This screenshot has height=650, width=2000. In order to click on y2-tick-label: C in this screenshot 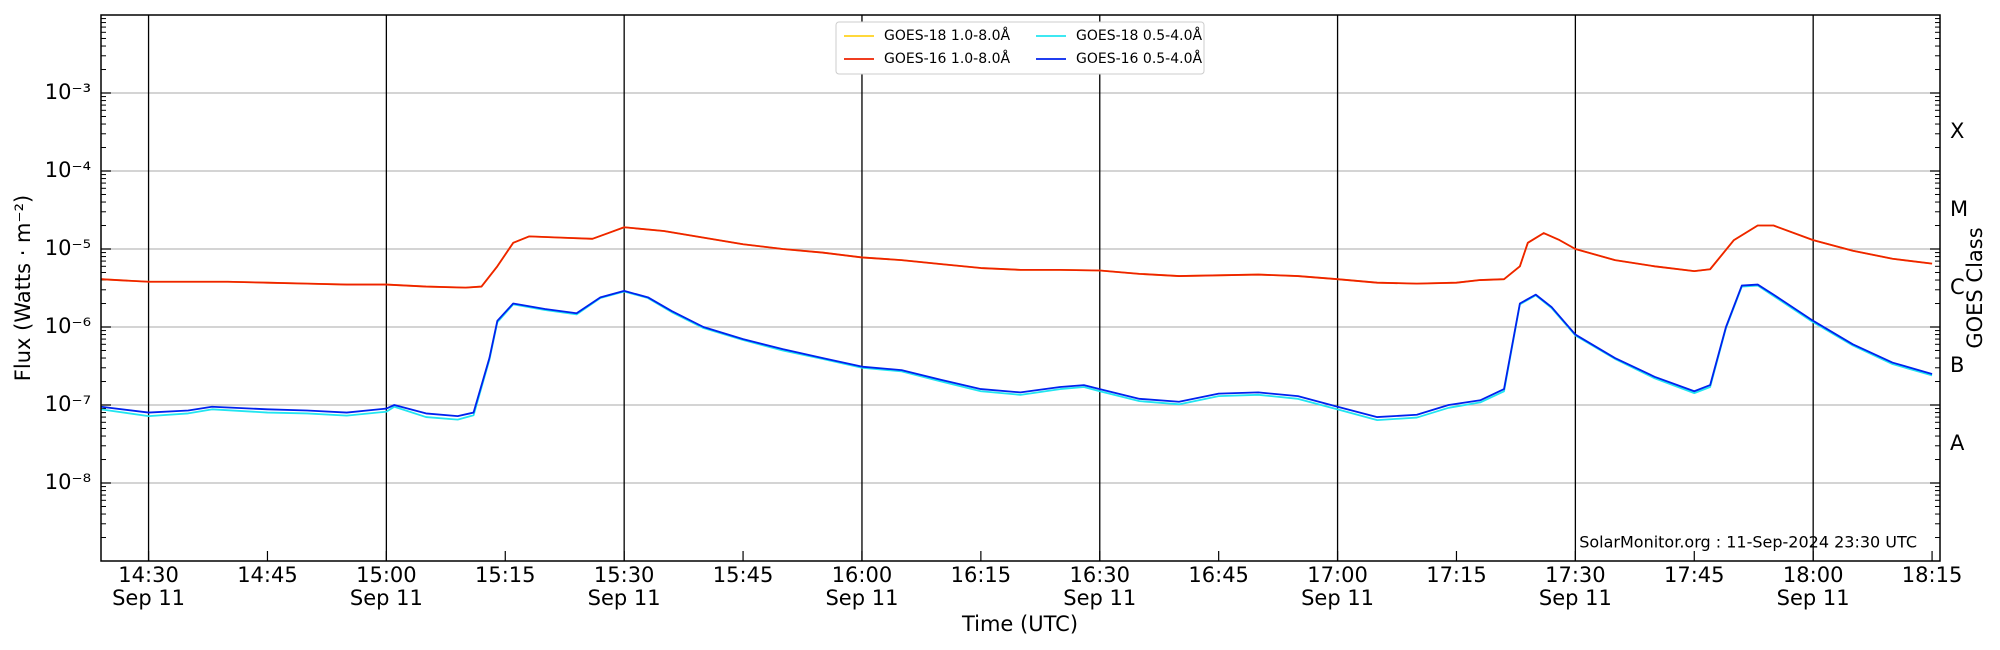, I will do `click(1957, 287)`.